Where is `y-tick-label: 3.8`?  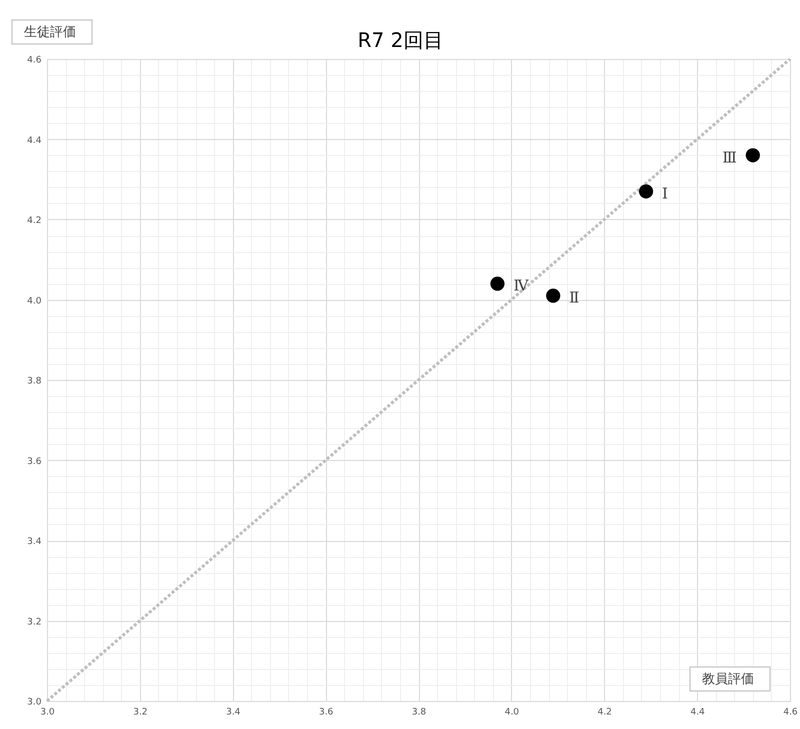 y-tick-label: 3.8 is located at coordinates (34, 381).